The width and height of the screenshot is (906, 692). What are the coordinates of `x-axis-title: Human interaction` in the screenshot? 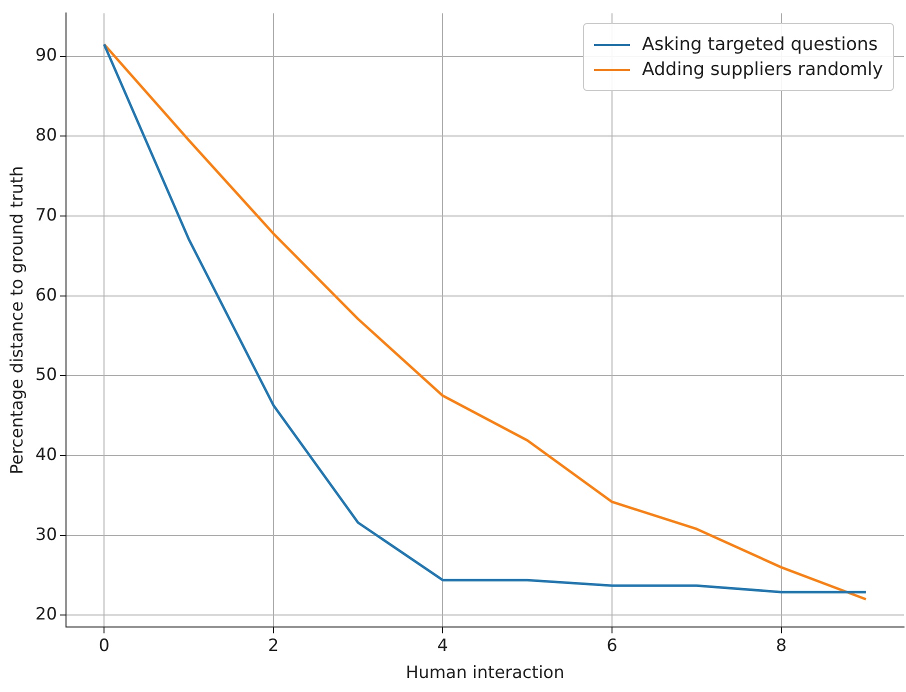 It's located at (485, 673).